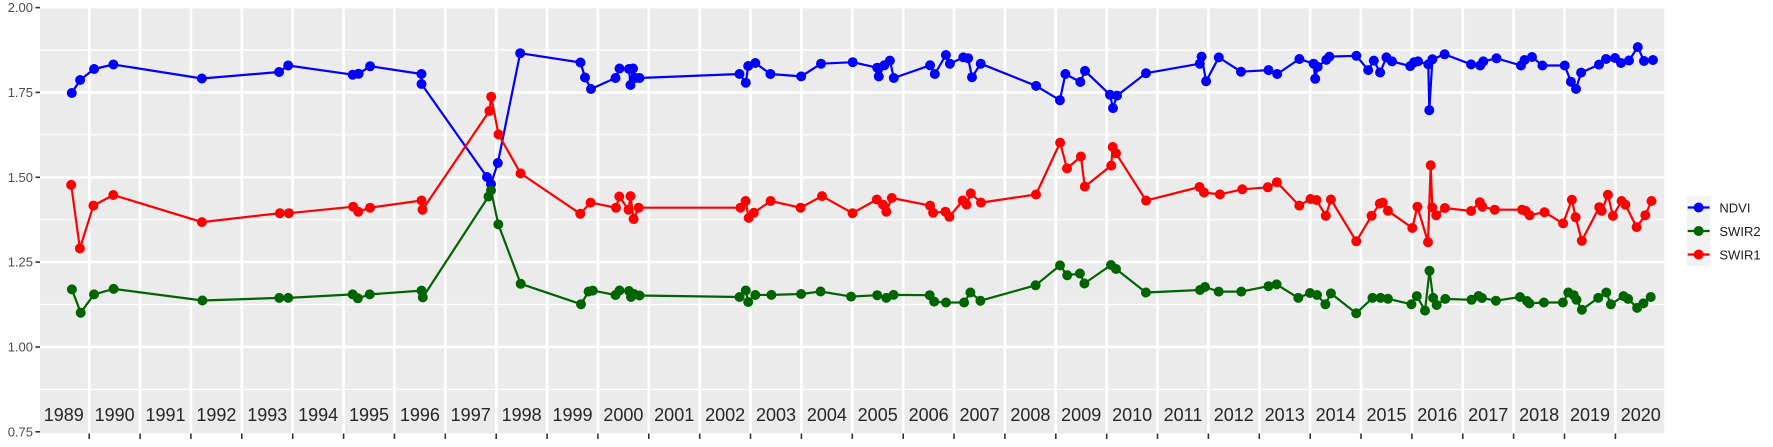 The width and height of the screenshot is (1773, 447). I want to click on svg-text: 1991, so click(165, 415).